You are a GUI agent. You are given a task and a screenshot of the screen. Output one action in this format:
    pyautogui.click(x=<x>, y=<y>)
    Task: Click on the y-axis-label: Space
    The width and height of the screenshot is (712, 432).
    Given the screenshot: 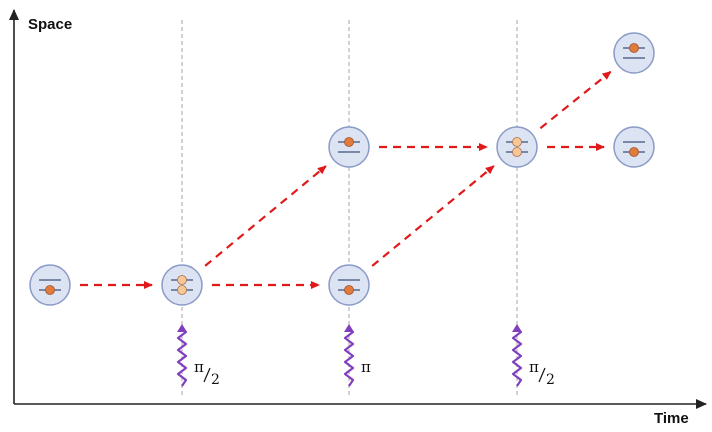 What is the action you would take?
    pyautogui.click(x=50, y=24)
    